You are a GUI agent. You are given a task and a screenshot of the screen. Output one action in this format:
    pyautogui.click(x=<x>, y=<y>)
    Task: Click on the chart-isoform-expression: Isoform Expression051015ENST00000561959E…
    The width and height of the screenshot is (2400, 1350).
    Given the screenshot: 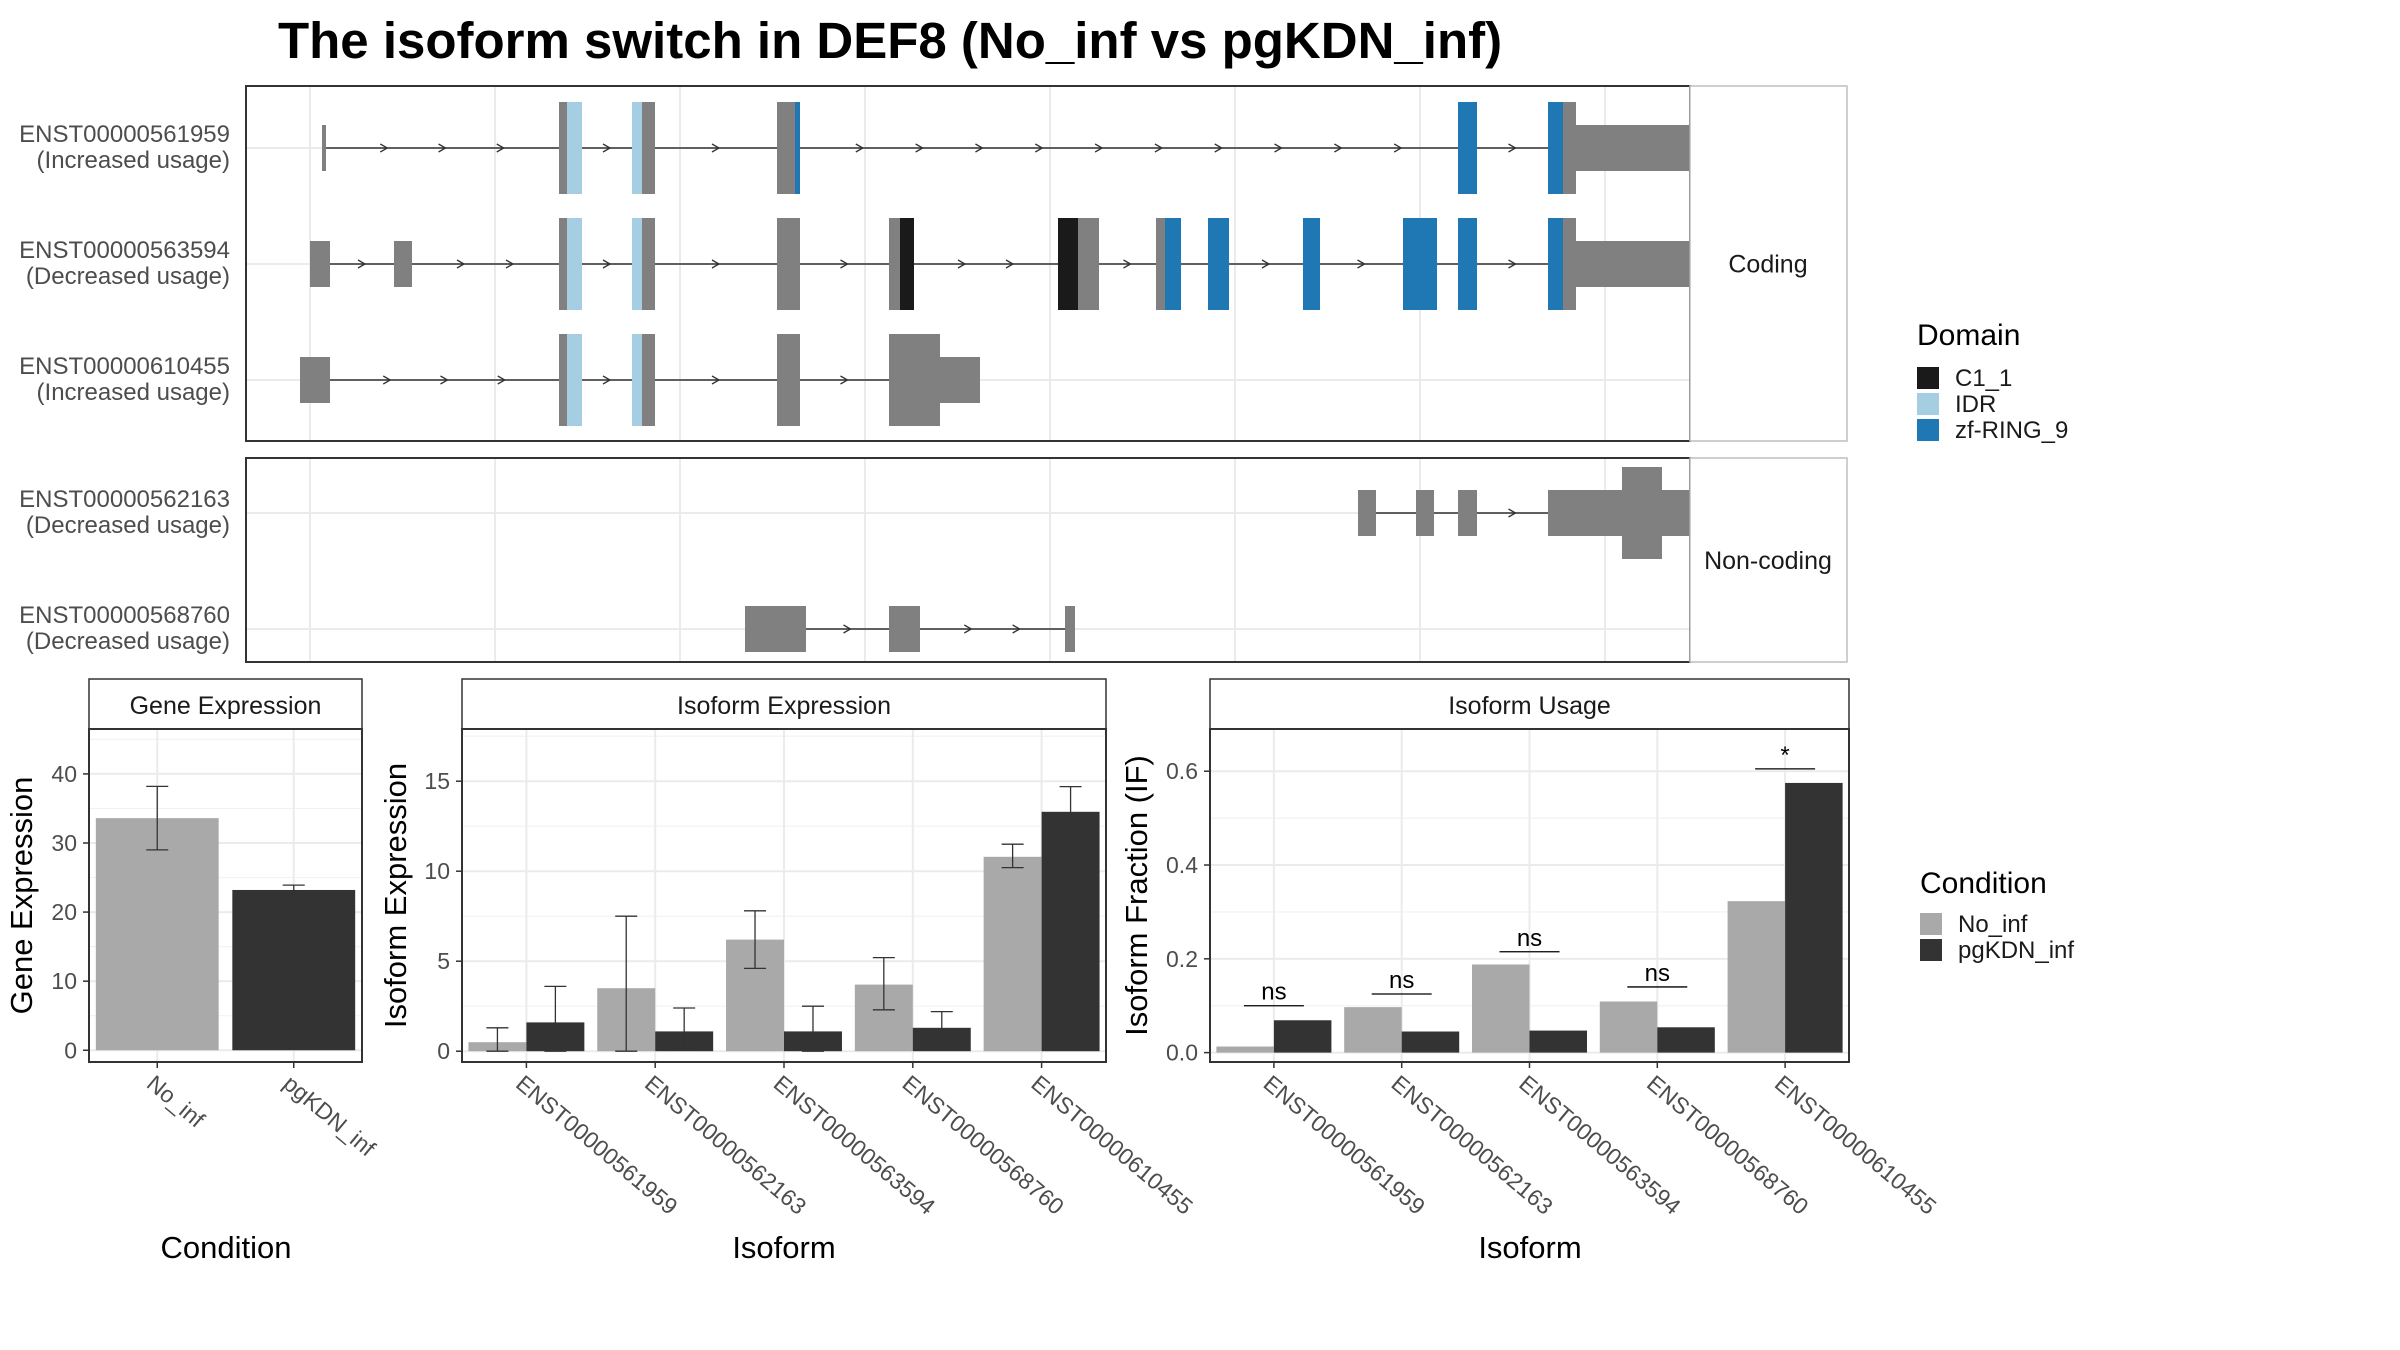 What is the action you would take?
    pyautogui.click(x=788, y=971)
    